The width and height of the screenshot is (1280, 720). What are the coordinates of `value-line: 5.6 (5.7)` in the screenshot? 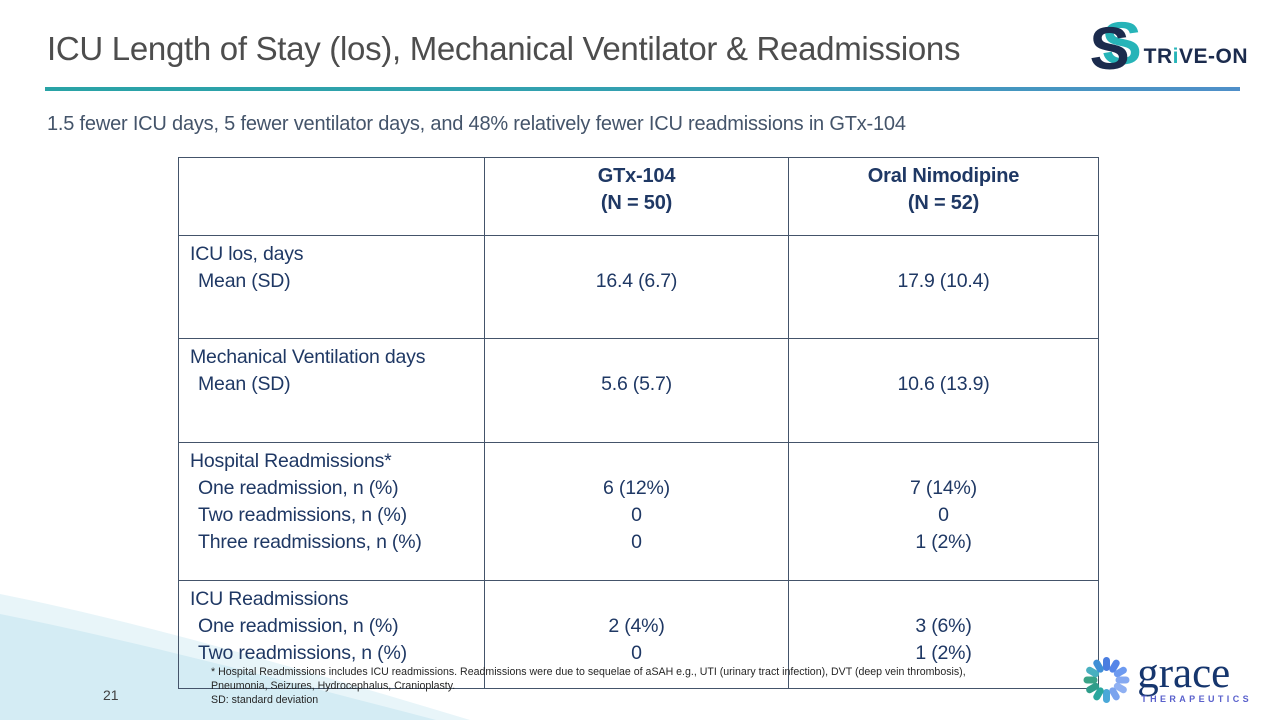 It's located at (636, 384).